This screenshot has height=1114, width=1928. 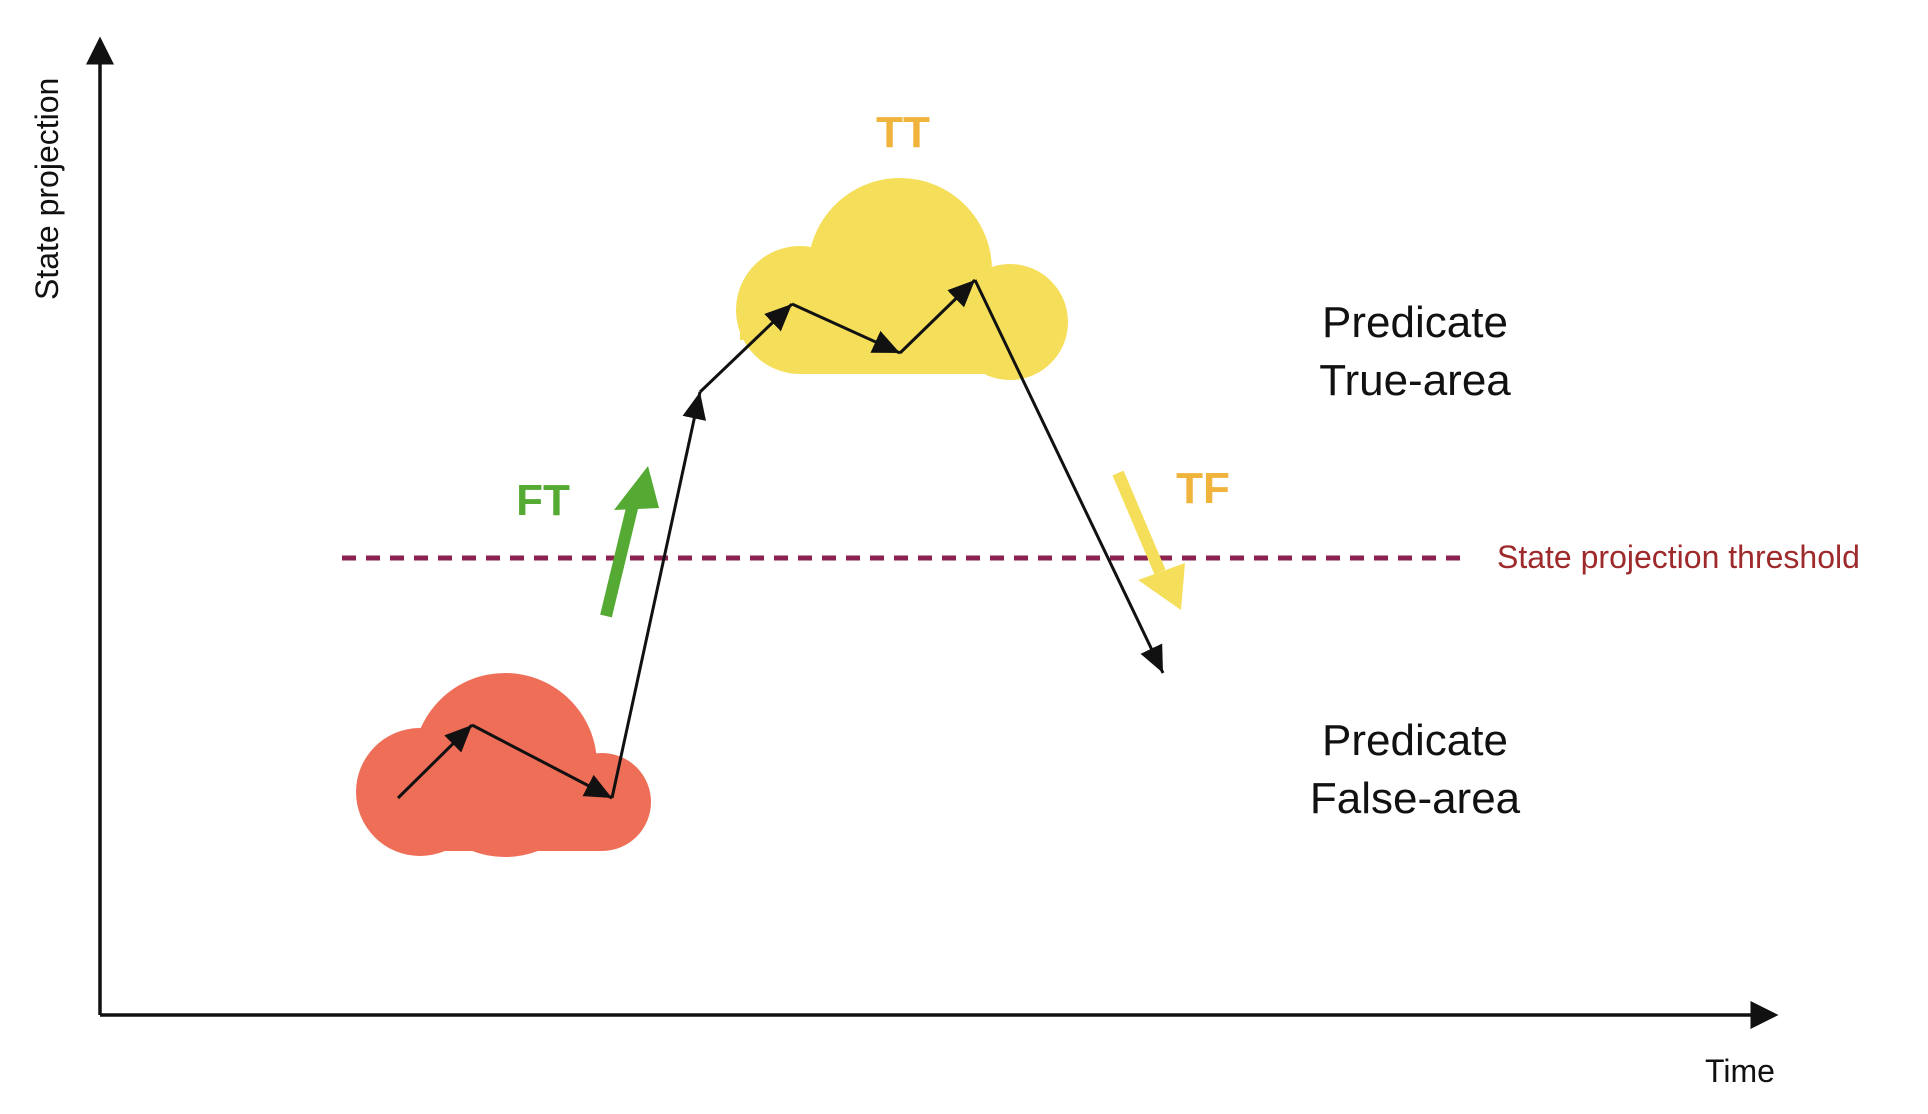 What do you see at coordinates (903, 132) in the screenshot?
I see `tt-tag: TT` at bounding box center [903, 132].